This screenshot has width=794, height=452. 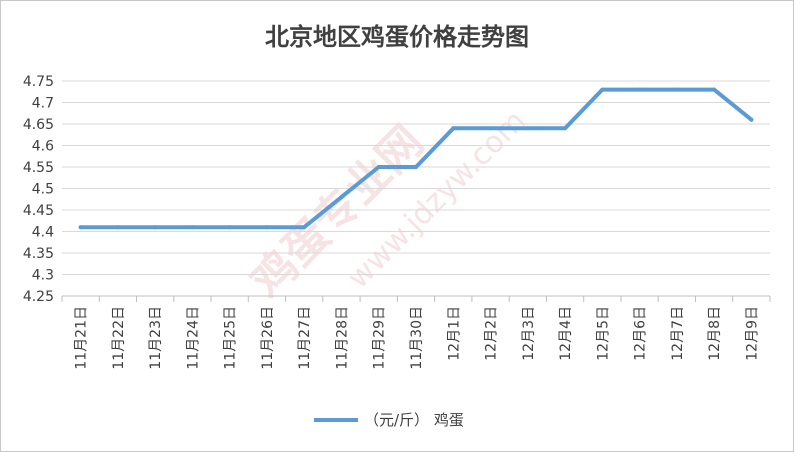 I want to click on x-tick-label: 11月23日, so click(x=156, y=338).